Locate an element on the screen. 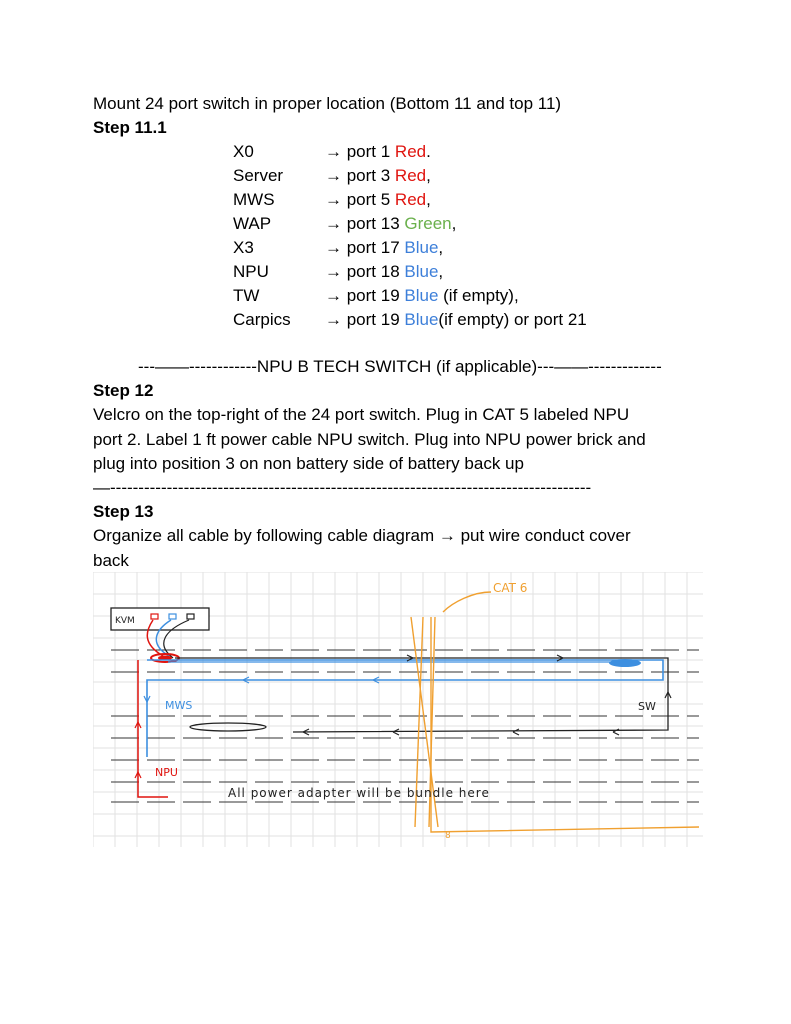 The height and width of the screenshot is (1024, 791). port-row: Server → port 3 Red, is located at coordinates (332, 176).